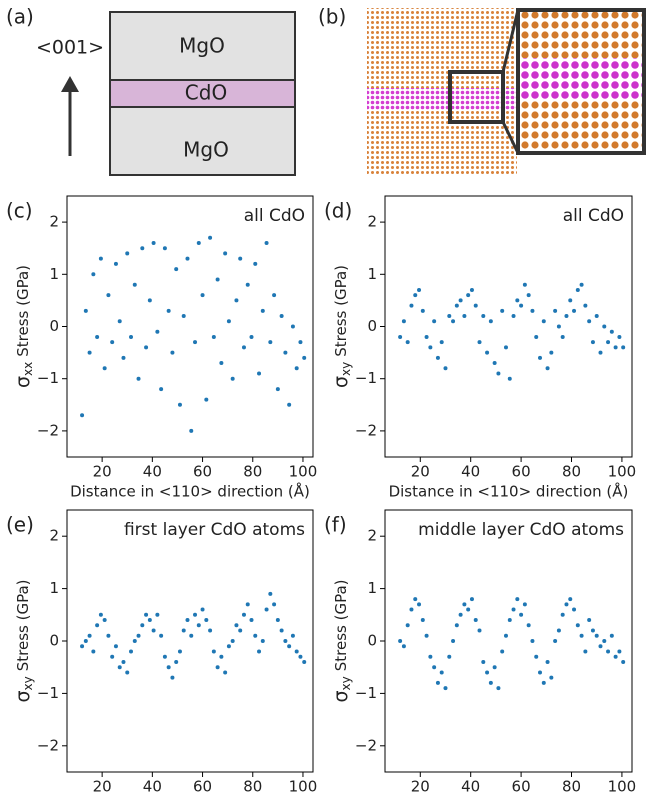 The height and width of the screenshot is (794, 653). I want to click on y-label-symbol: σ, so click(341, 696).